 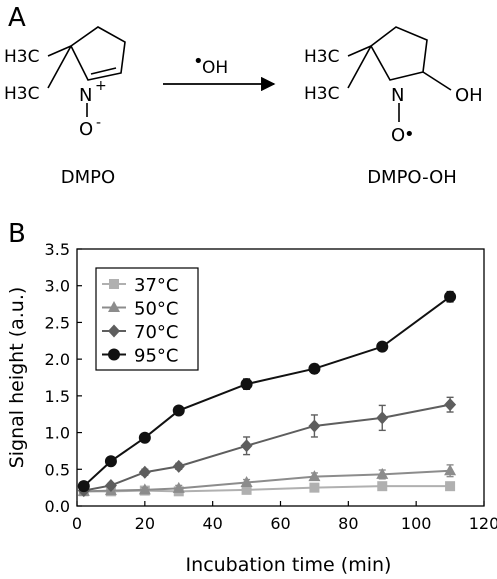 I want to click on panel-b-label: B, so click(x=17, y=234).